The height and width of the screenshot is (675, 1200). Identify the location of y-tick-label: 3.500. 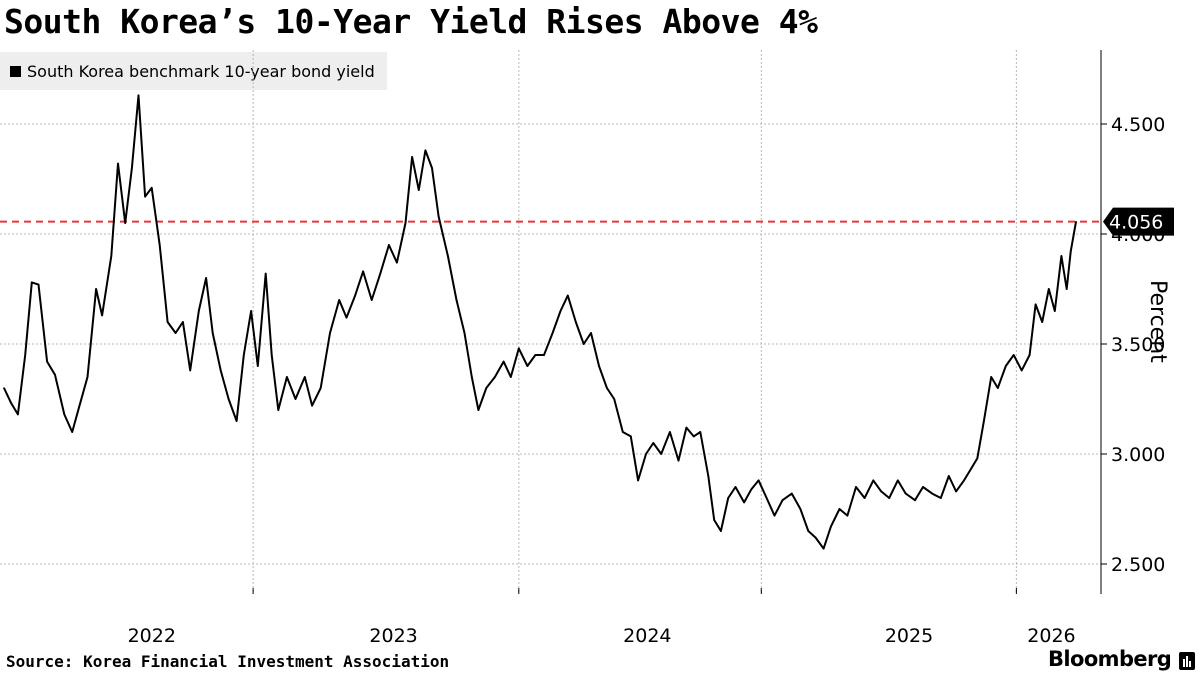
(1138, 345).